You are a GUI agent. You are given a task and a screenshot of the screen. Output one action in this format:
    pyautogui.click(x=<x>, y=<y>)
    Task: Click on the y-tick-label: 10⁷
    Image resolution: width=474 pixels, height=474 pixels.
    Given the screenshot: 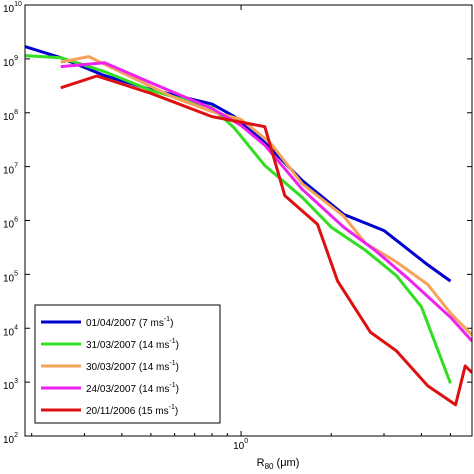 What is the action you would take?
    pyautogui.click(x=10, y=170)
    